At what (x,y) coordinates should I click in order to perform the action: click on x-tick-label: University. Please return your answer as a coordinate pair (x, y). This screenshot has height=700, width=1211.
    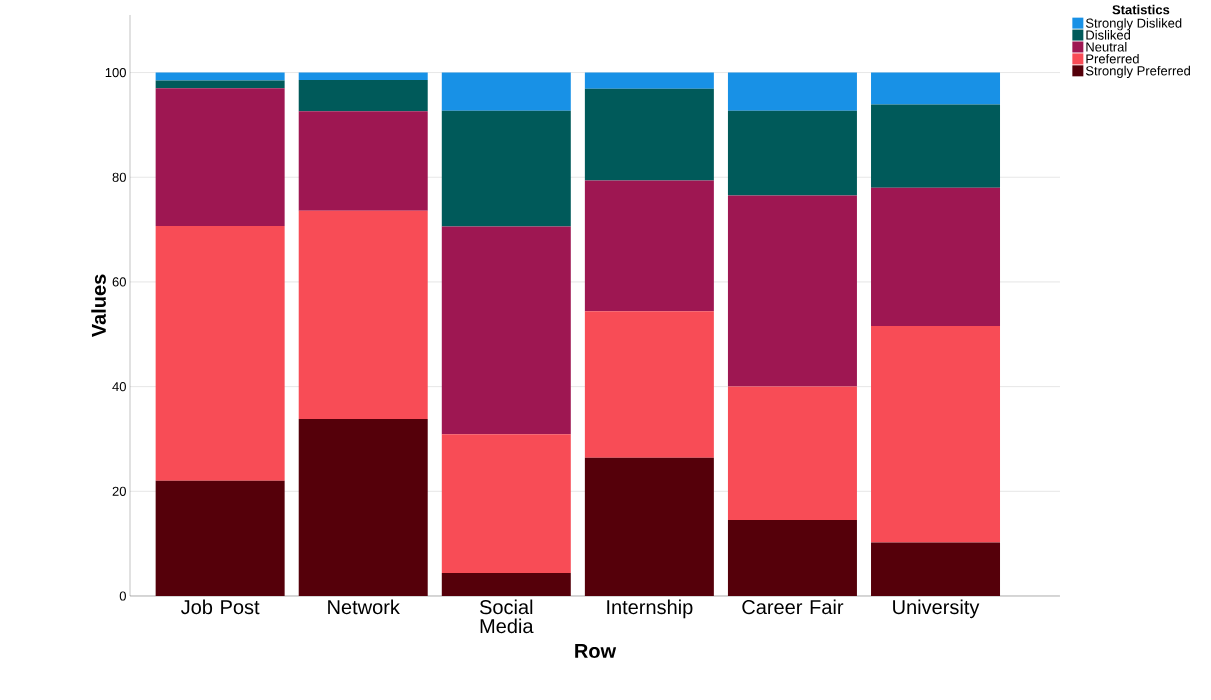
    Looking at the image, I should click on (936, 609).